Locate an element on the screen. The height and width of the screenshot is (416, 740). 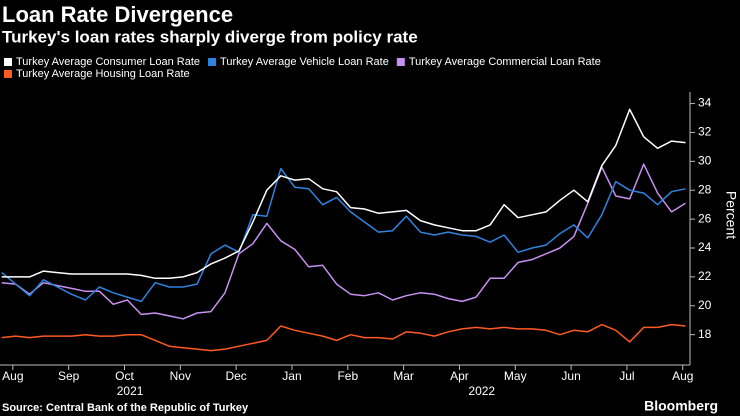
chart-title: Loan Rate Divergence is located at coordinates (117, 14).